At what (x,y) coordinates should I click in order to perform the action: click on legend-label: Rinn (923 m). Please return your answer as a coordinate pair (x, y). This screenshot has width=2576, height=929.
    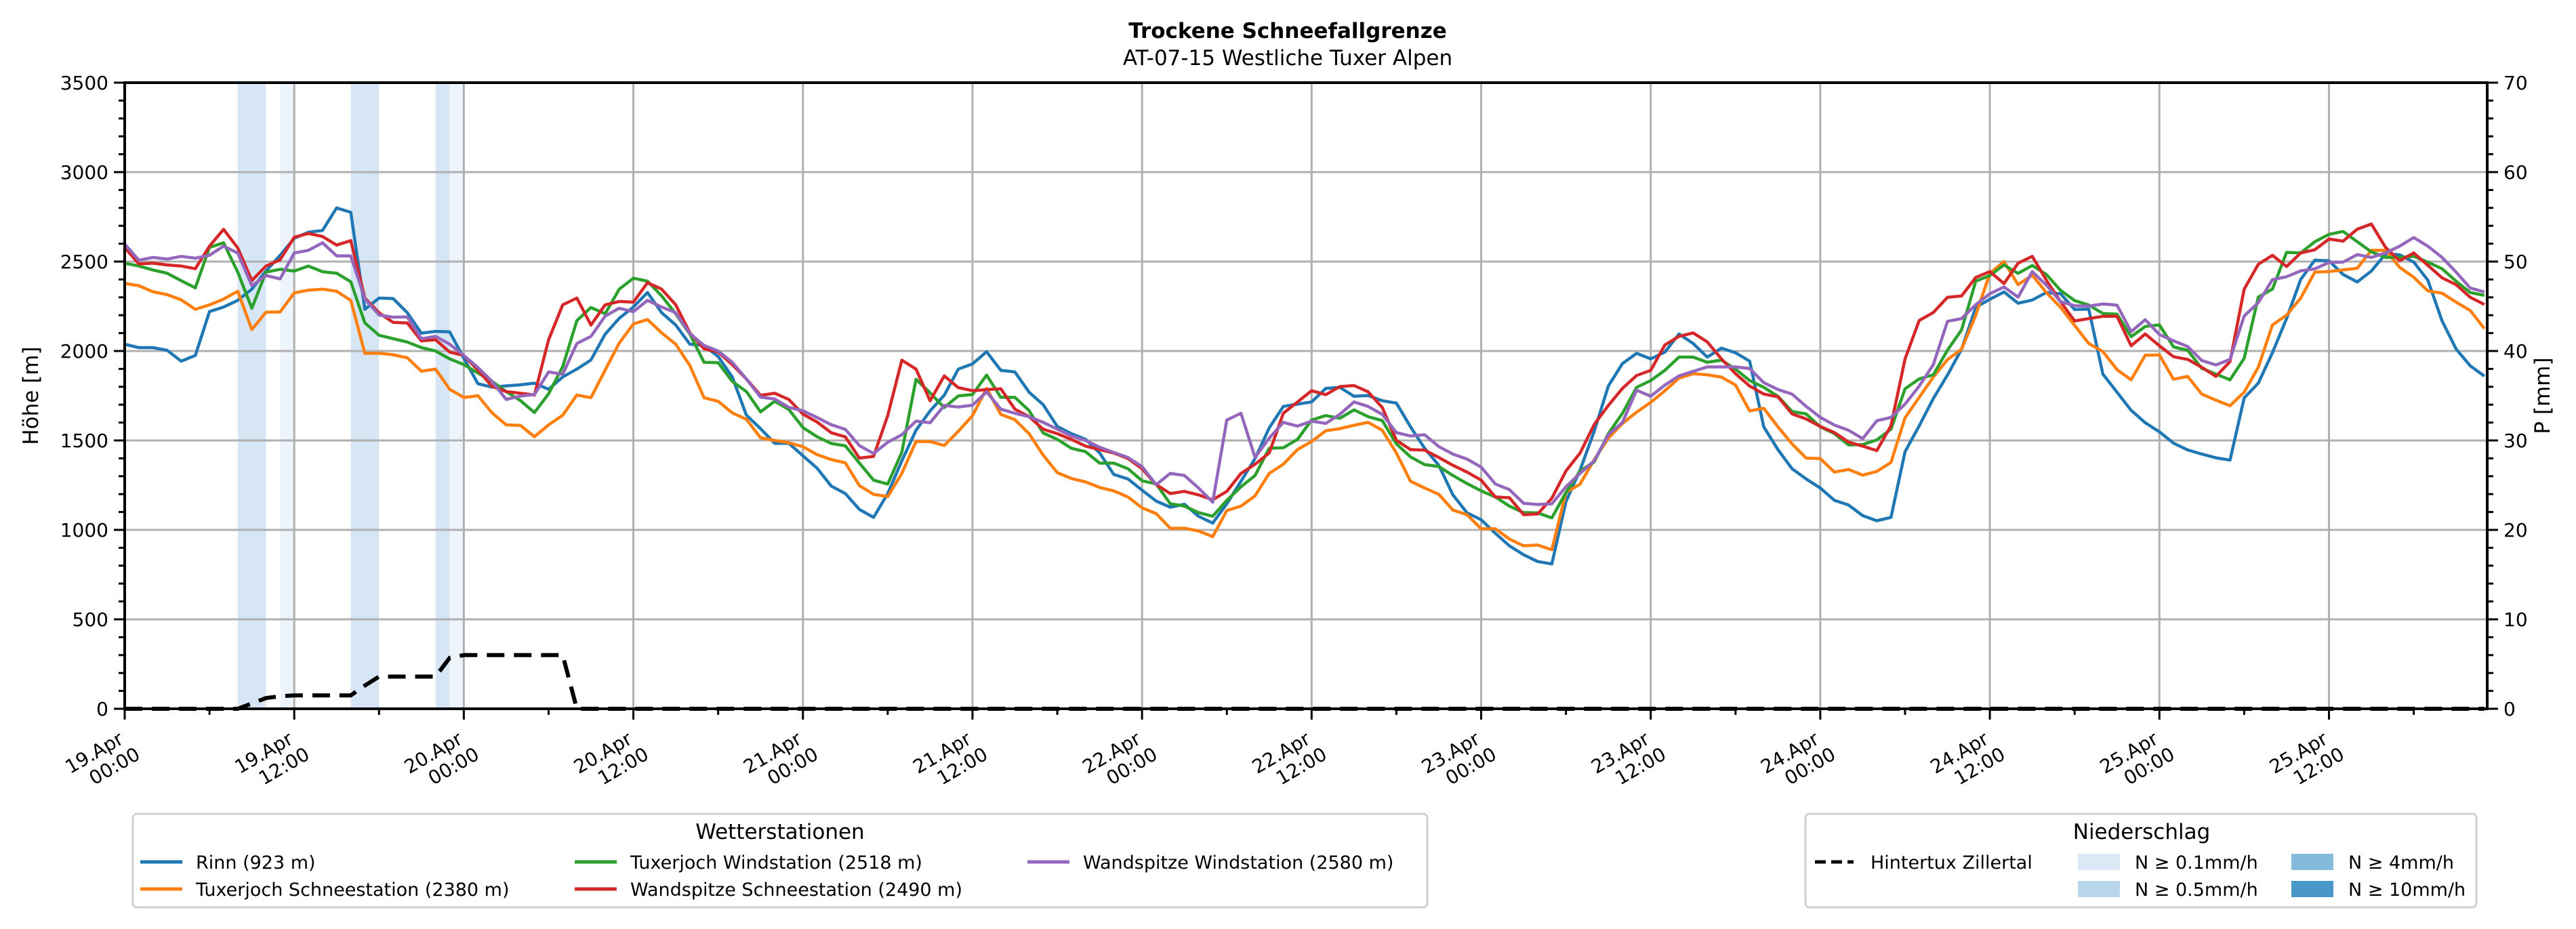
    Looking at the image, I should click on (256, 862).